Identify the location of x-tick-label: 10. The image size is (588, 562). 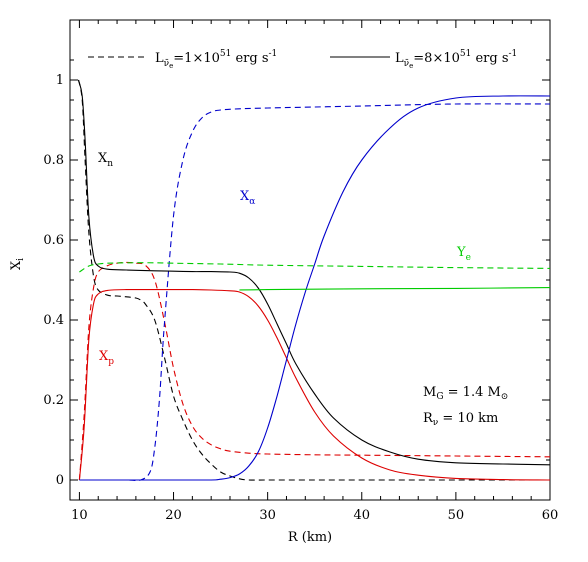
(79, 515).